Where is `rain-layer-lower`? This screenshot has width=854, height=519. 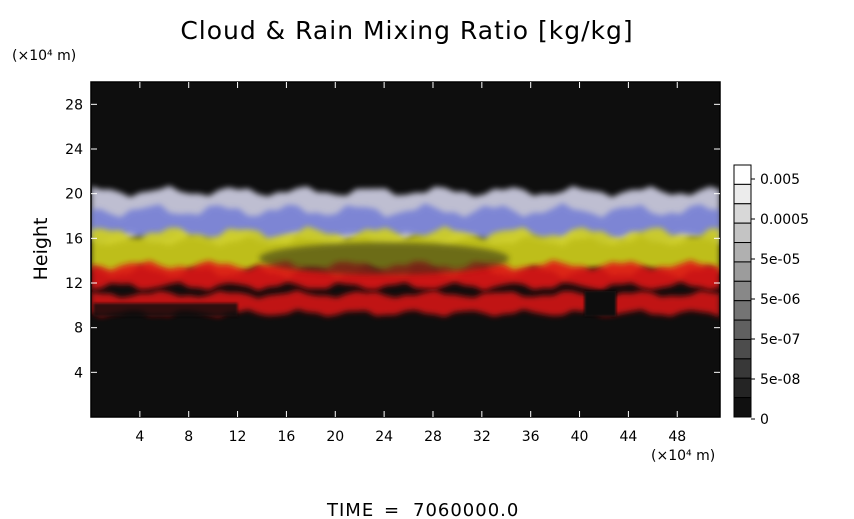 rain-layer-lower is located at coordinates (405, 303).